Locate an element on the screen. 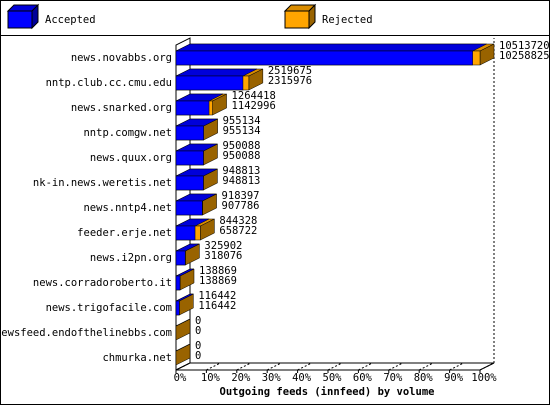 Image resolution: width=550 pixels, height=405 pixels. value-label: 2315976 is located at coordinates (290, 81).